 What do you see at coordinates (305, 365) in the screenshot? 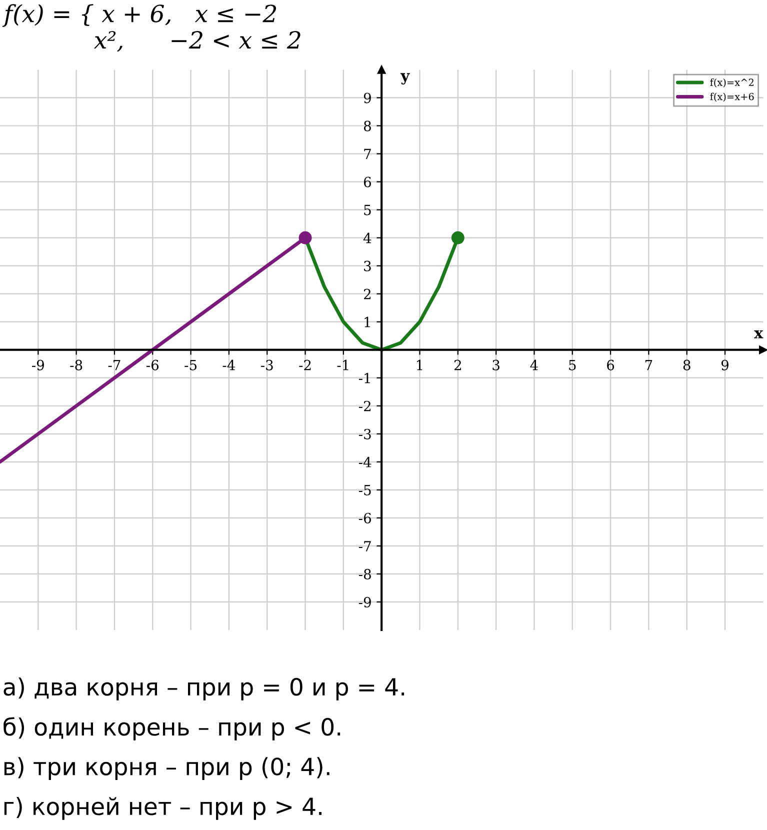
I see `x-tick-label: -2` at bounding box center [305, 365].